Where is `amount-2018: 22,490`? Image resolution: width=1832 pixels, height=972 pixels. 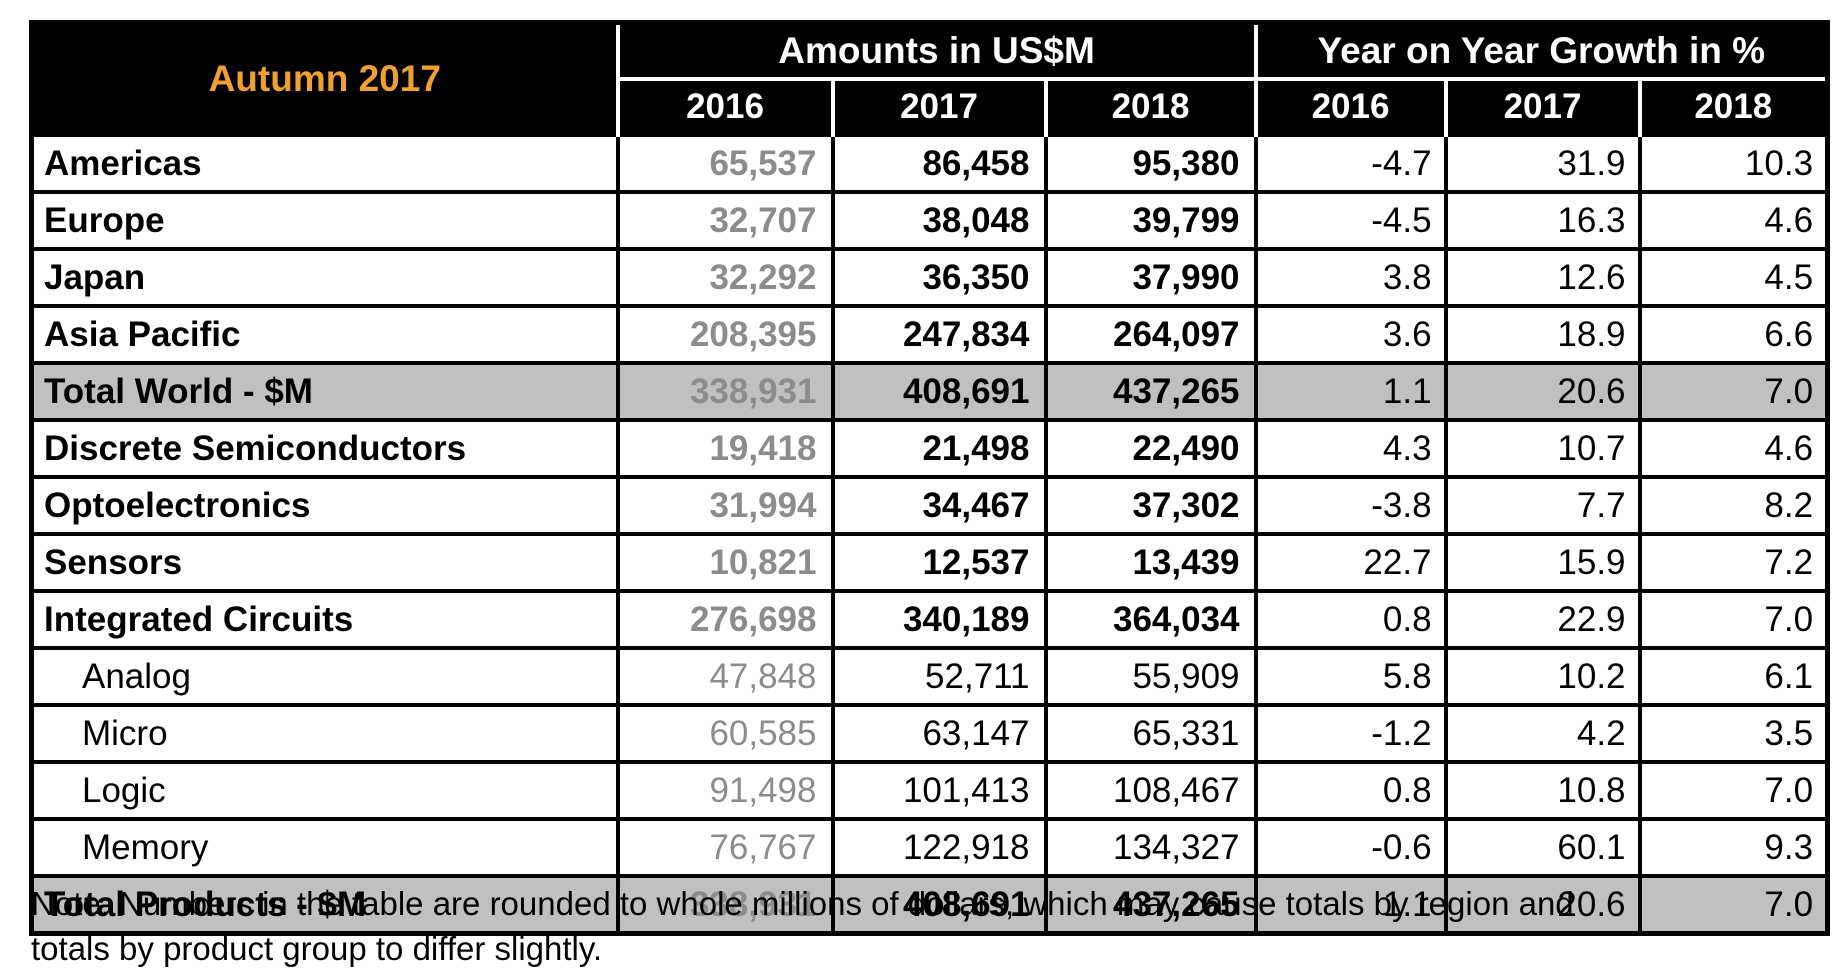 amount-2018: 22,490 is located at coordinates (1150, 448).